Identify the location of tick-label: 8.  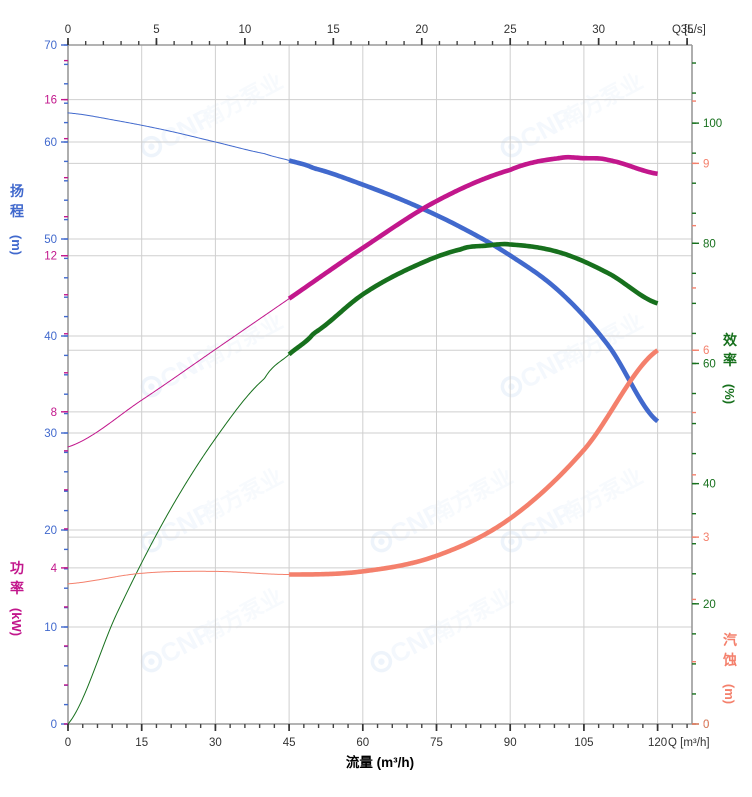
(54, 413).